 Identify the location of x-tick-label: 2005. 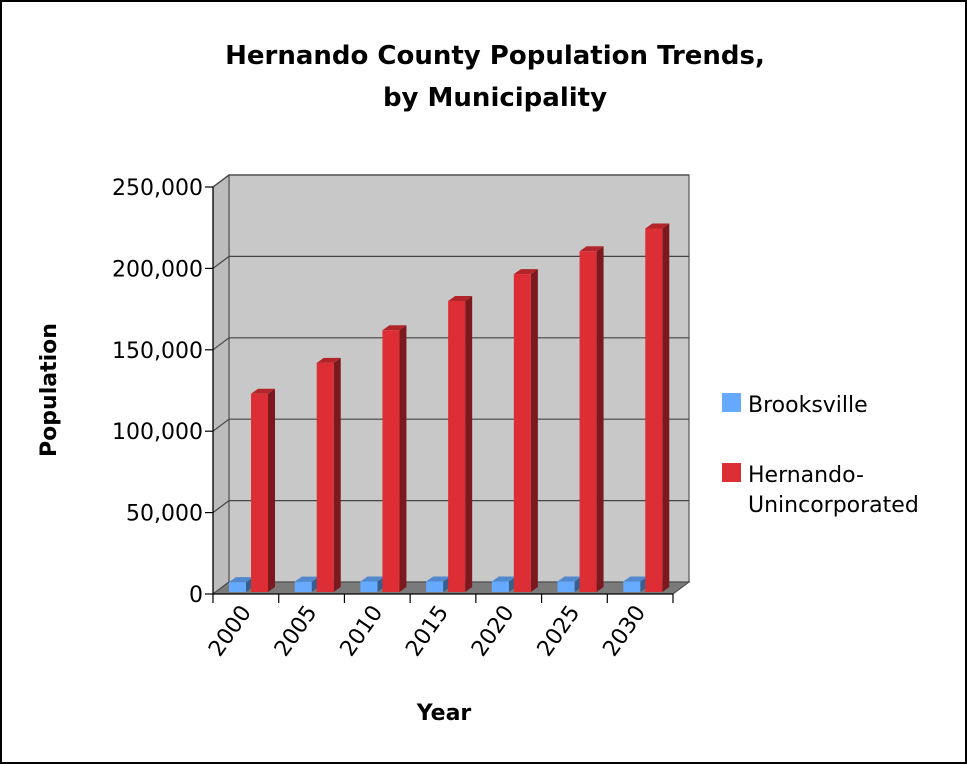
(296, 631).